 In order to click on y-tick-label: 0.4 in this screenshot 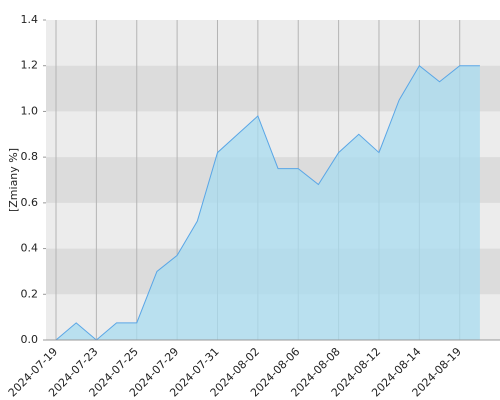, I will do `click(30, 248)`.